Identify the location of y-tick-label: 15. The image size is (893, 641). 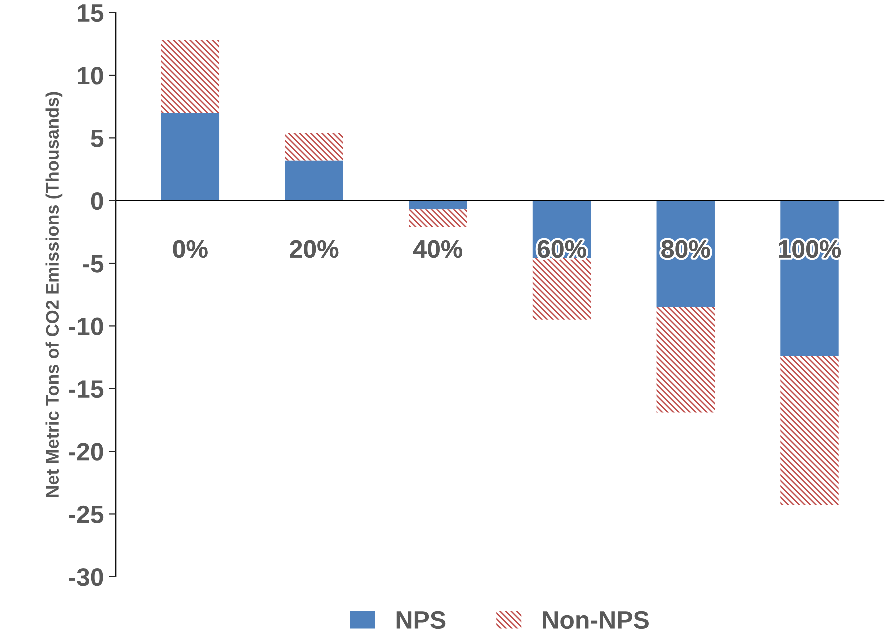
(91, 13).